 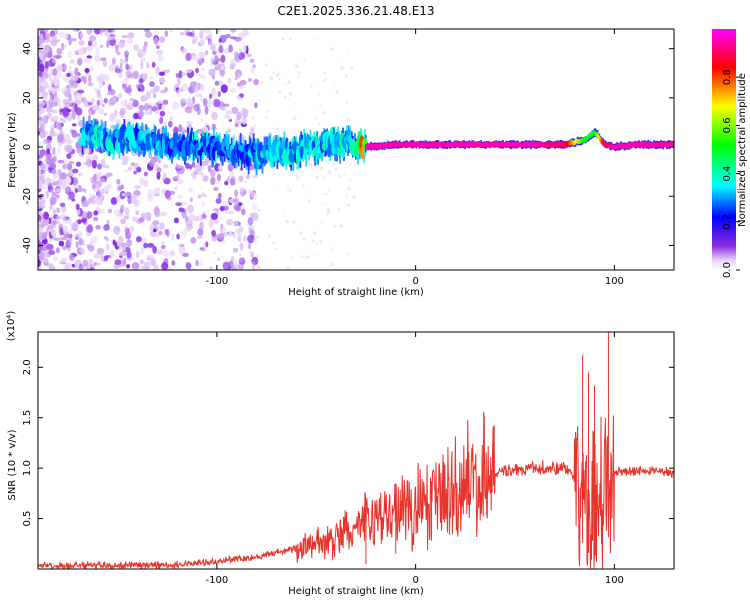 I want to click on snr-peaks, so click(x=487, y=448).